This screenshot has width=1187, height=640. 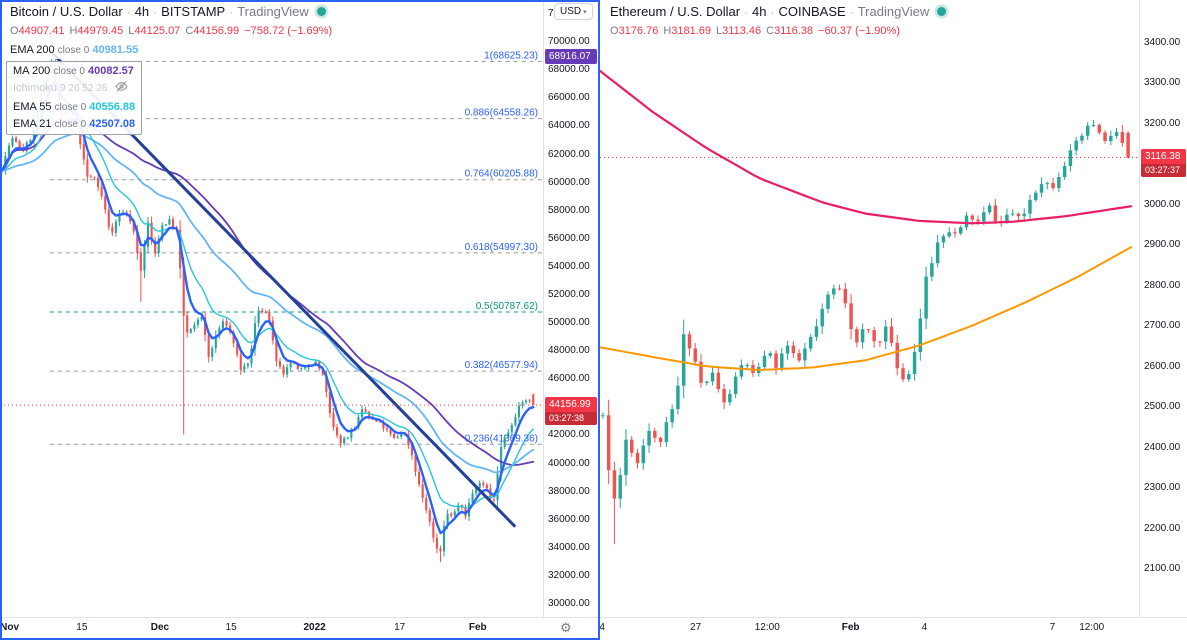 I want to click on price-tick: 3200.00, so click(x=1162, y=123).